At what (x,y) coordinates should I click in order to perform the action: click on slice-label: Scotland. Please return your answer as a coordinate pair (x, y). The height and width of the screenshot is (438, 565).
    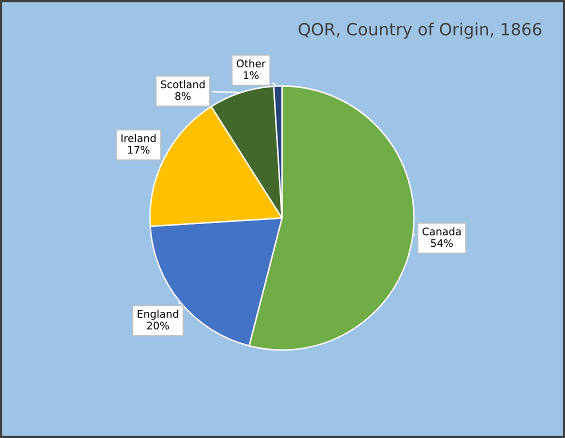
    Looking at the image, I should click on (182, 84).